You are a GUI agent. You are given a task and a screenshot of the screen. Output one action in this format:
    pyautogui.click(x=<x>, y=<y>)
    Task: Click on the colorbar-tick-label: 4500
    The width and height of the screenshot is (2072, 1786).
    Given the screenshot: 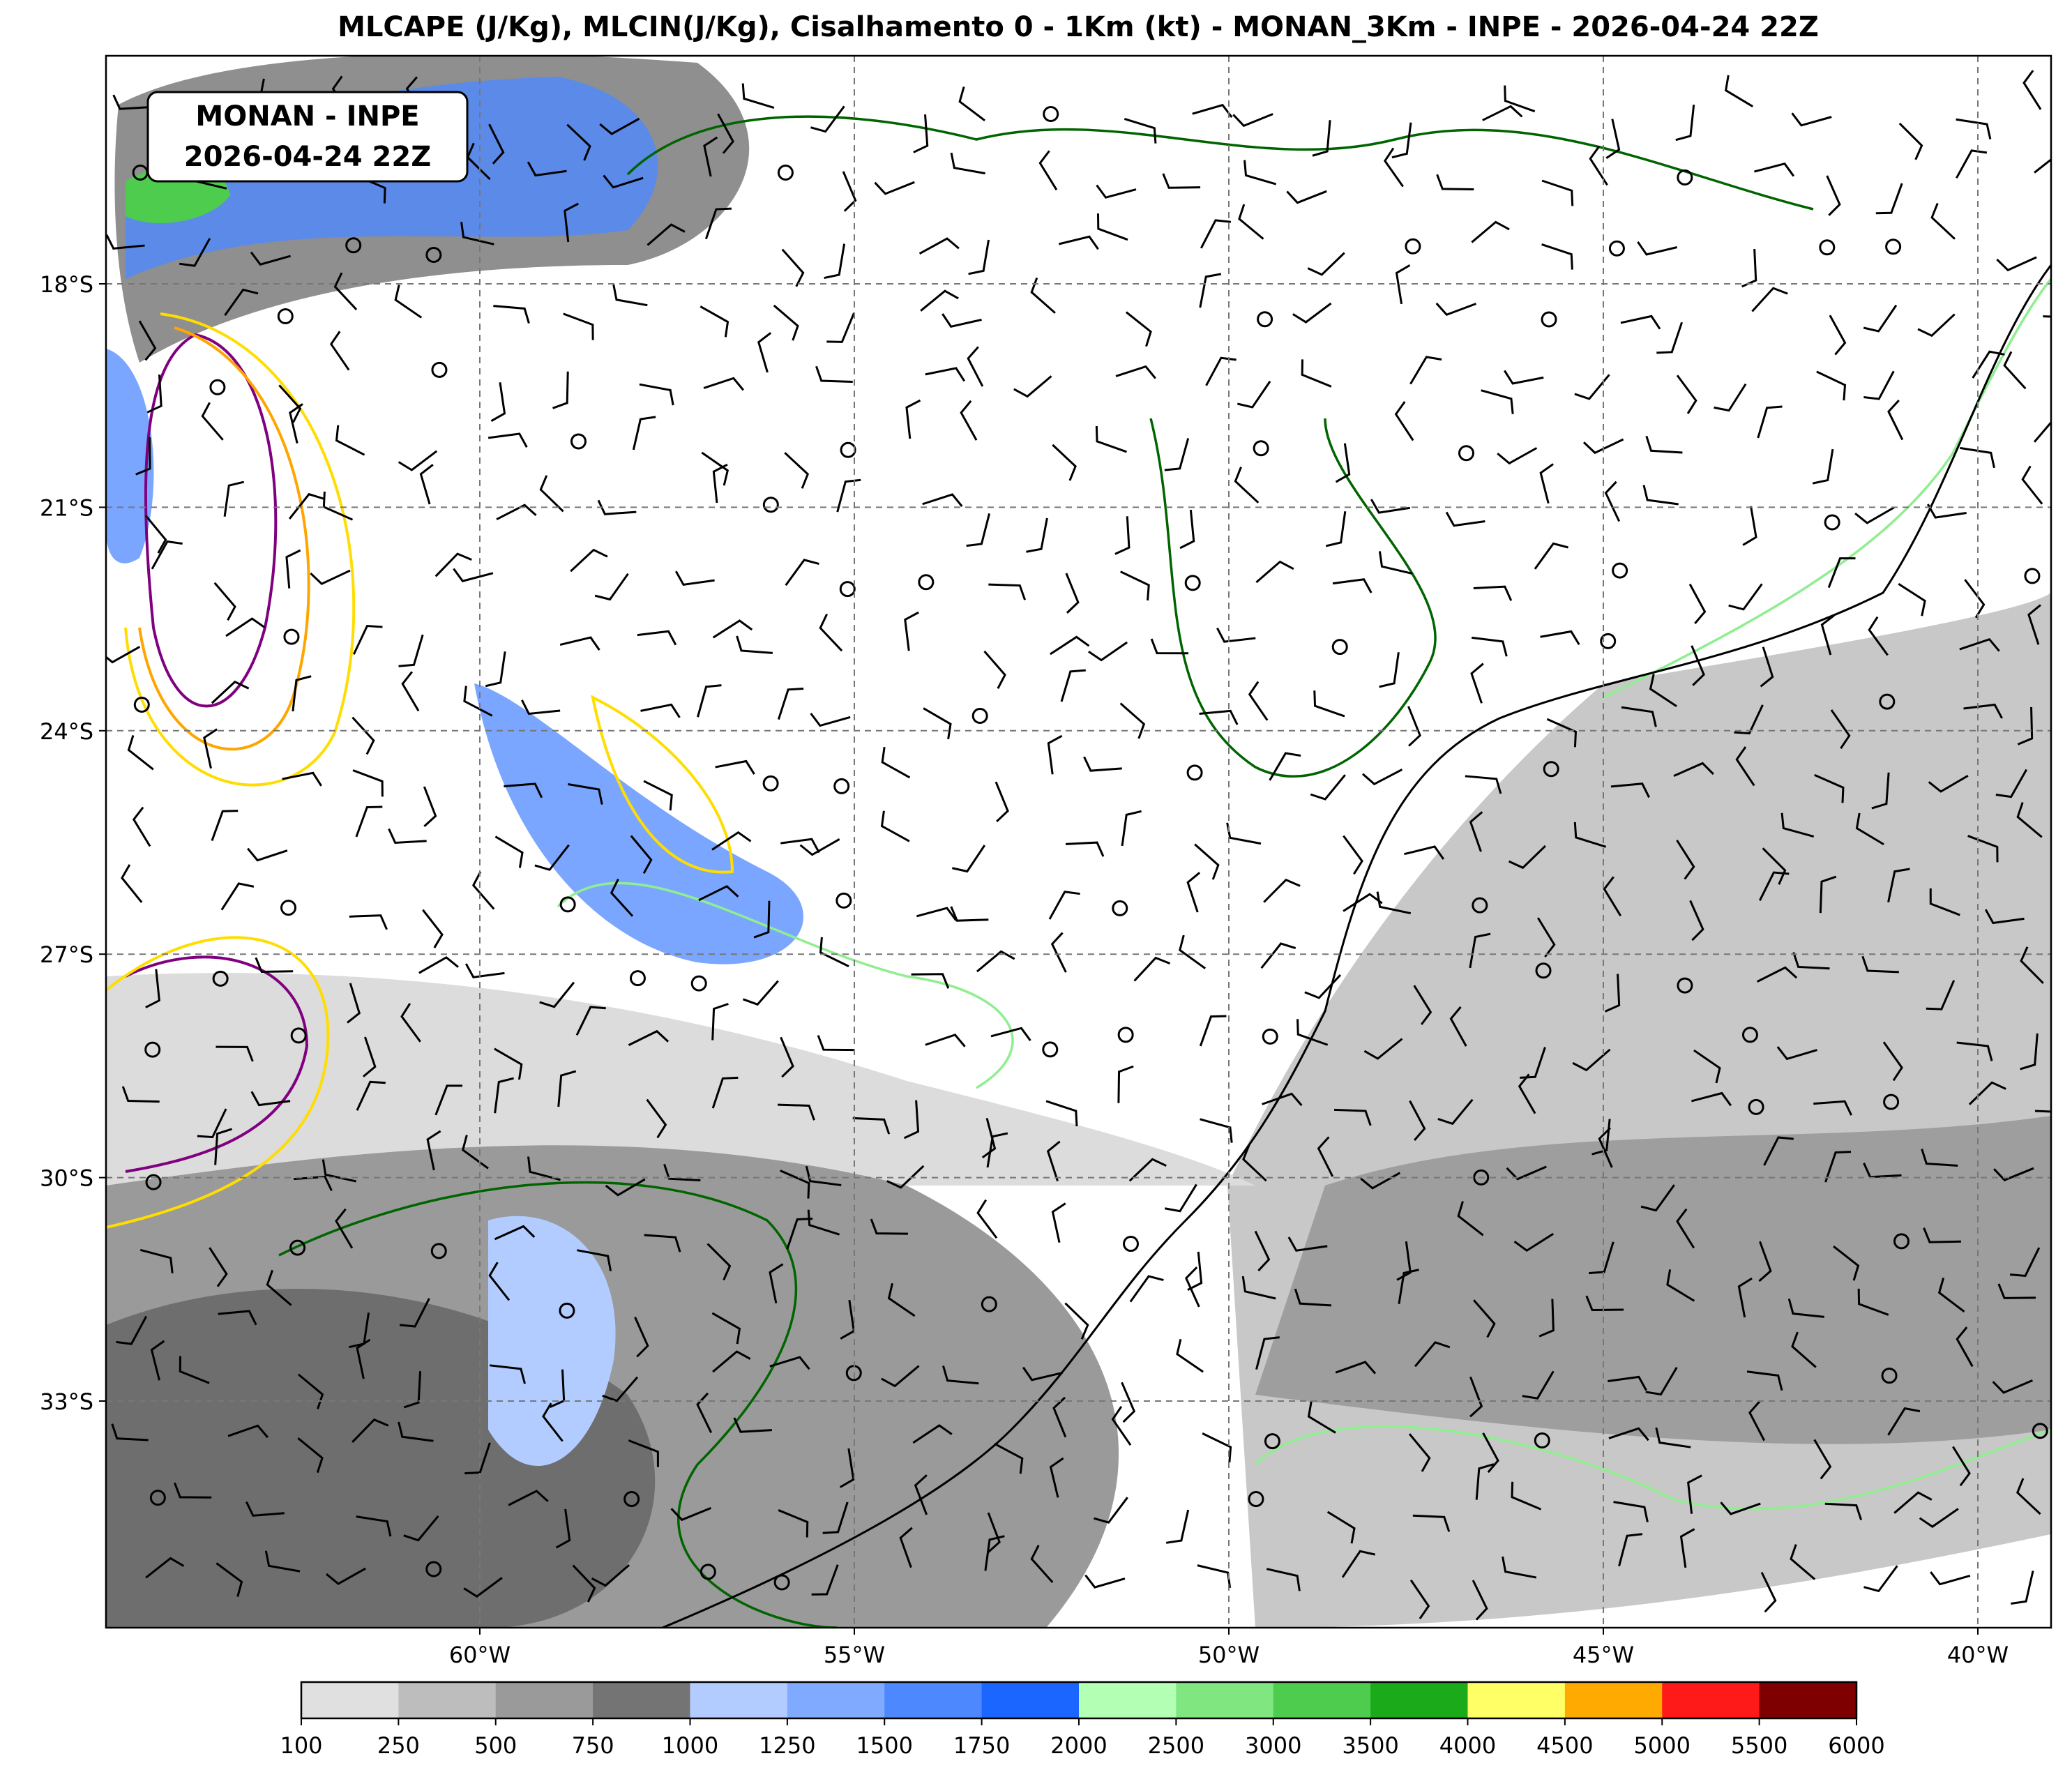 What is the action you would take?
    pyautogui.click(x=1564, y=1745)
    